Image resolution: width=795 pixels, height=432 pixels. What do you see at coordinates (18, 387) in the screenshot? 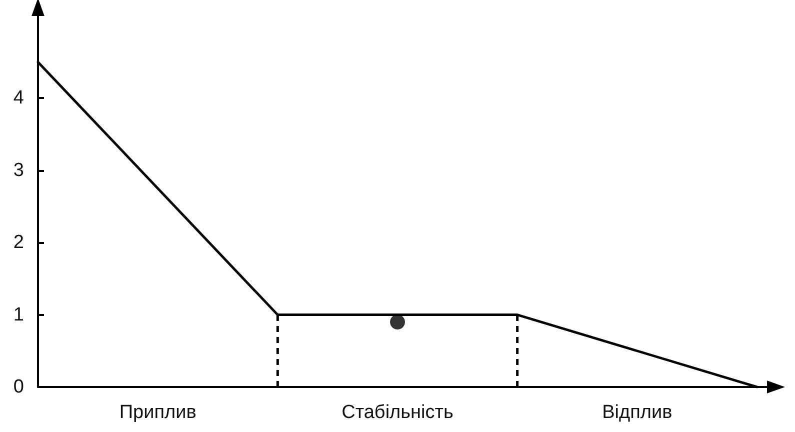
I see `y-tick-label: 0` at bounding box center [18, 387].